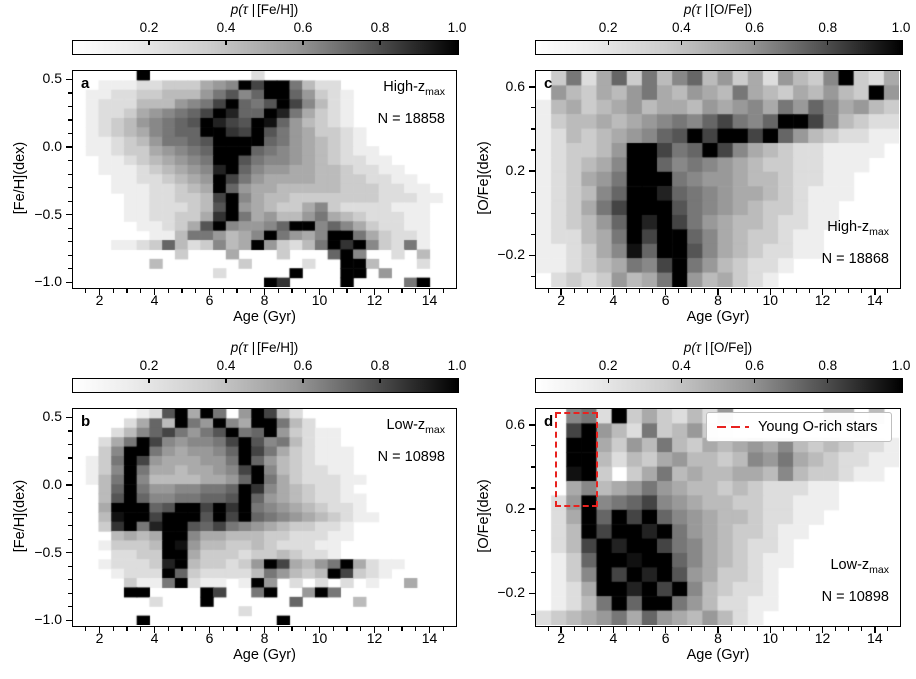 This screenshot has width=916, height=679. What do you see at coordinates (613, 638) in the screenshot?
I see `x-tick-label: 4` at bounding box center [613, 638].